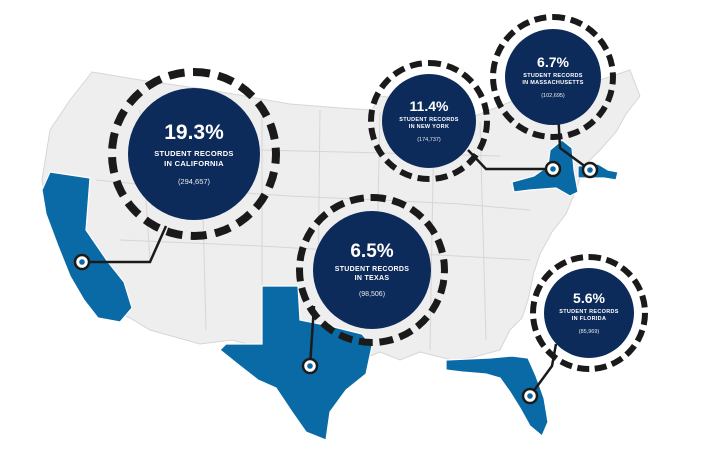 This screenshot has width=715, height=468. Describe the element at coordinates (429, 139) in the screenshot. I see `callout-count: (174,737)` at that location.